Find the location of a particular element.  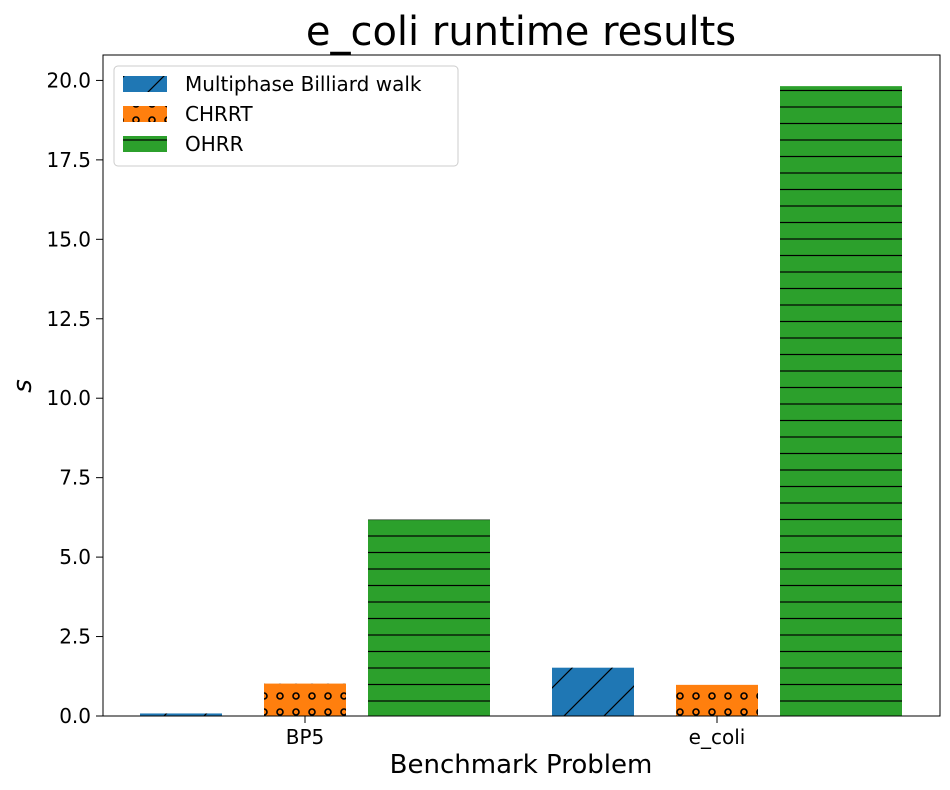

legend-item-circles: CHRRT is located at coordinates (188, 114).